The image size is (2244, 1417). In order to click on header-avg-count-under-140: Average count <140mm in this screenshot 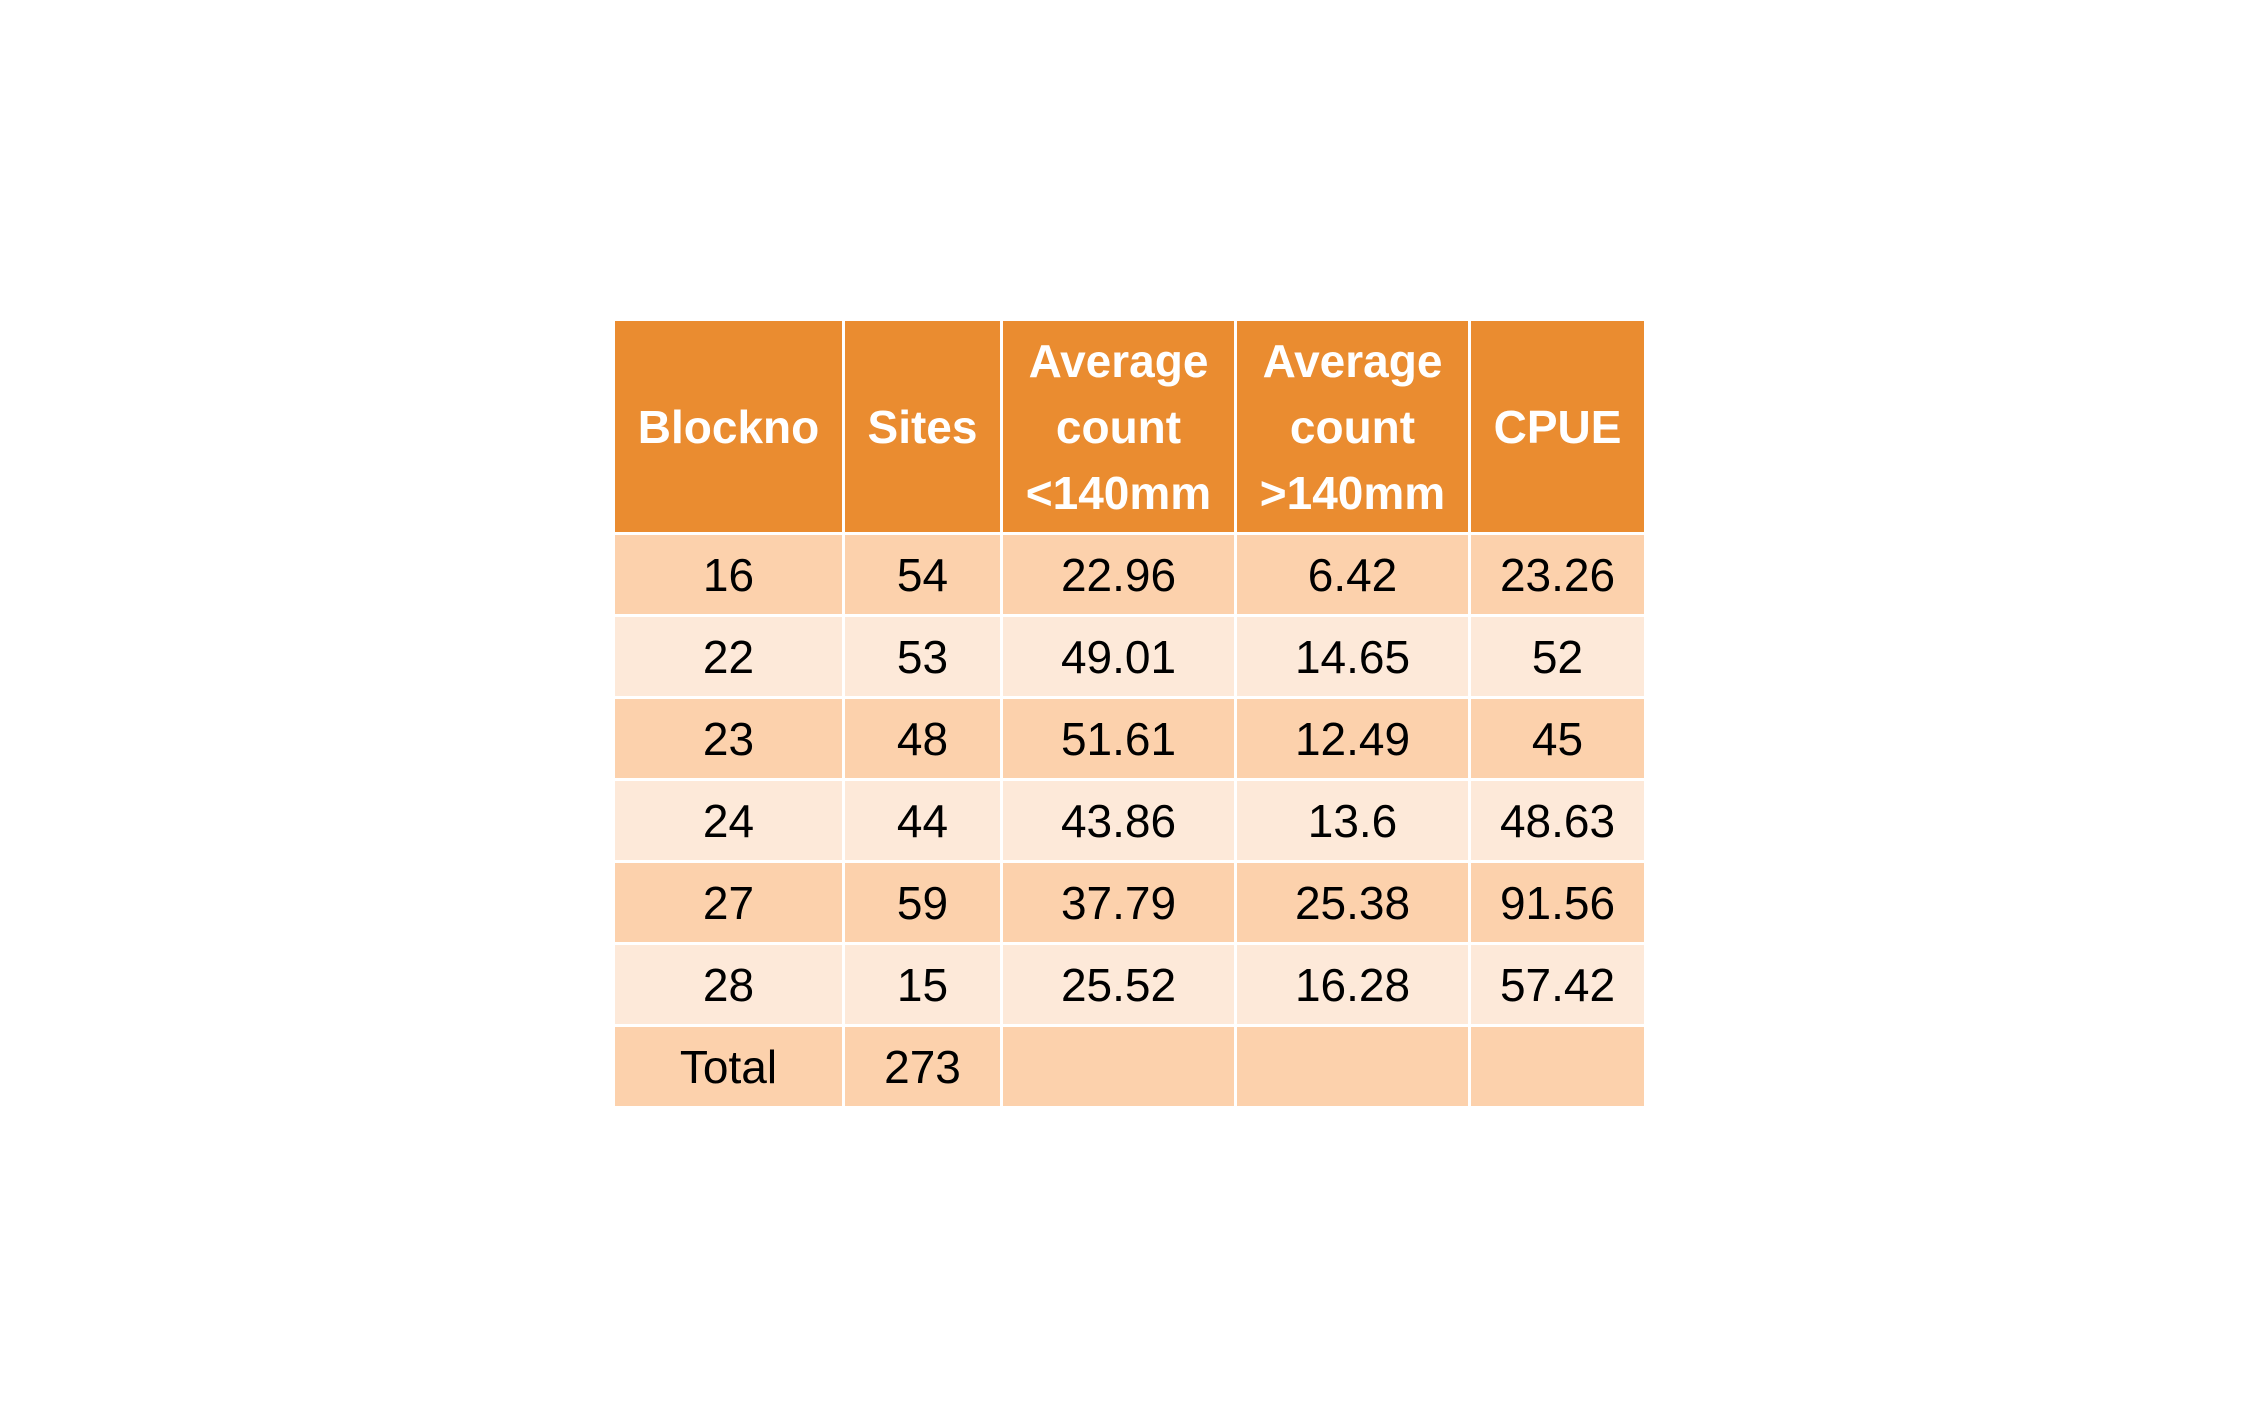, I will do `click(1118, 426)`.